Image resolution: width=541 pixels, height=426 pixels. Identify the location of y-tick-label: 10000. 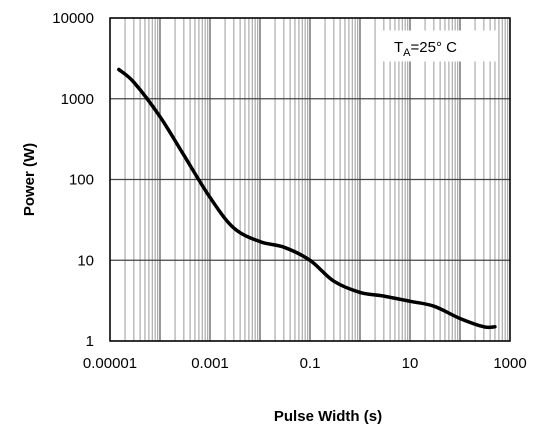
(73, 18).